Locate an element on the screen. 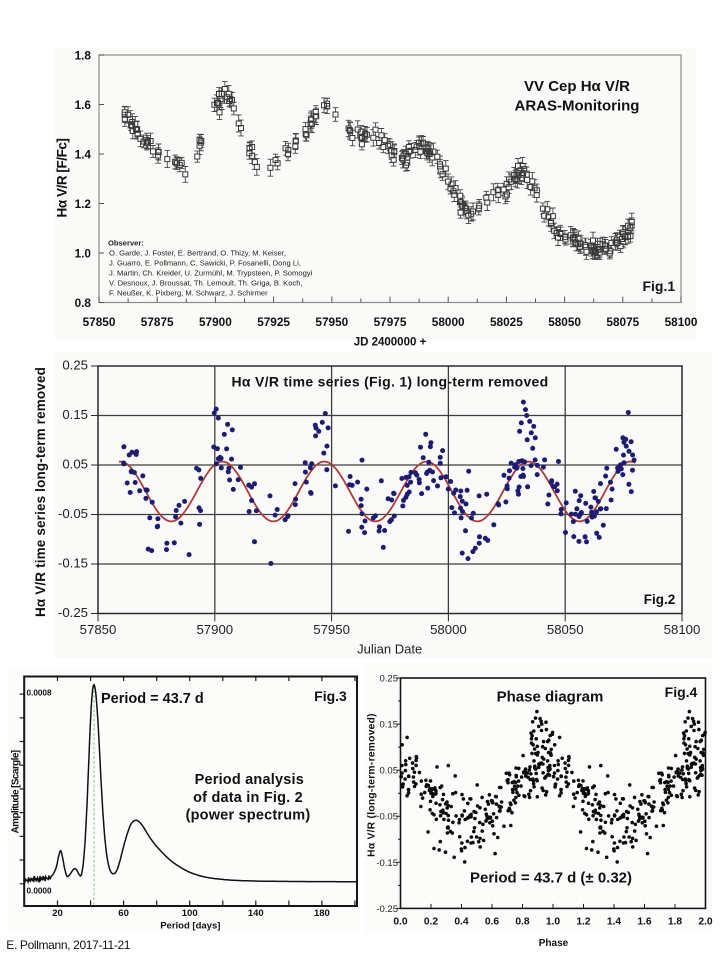 The image size is (720, 965). svg-text: JD 2400000 + is located at coordinates (390, 343).